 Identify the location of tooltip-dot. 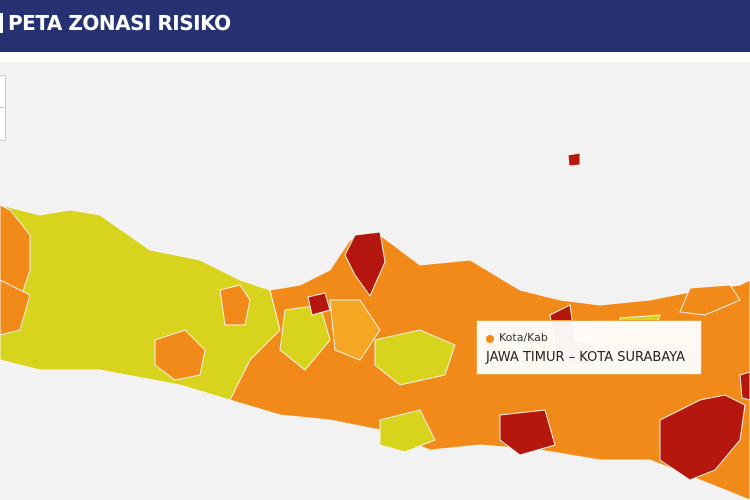
(490, 339).